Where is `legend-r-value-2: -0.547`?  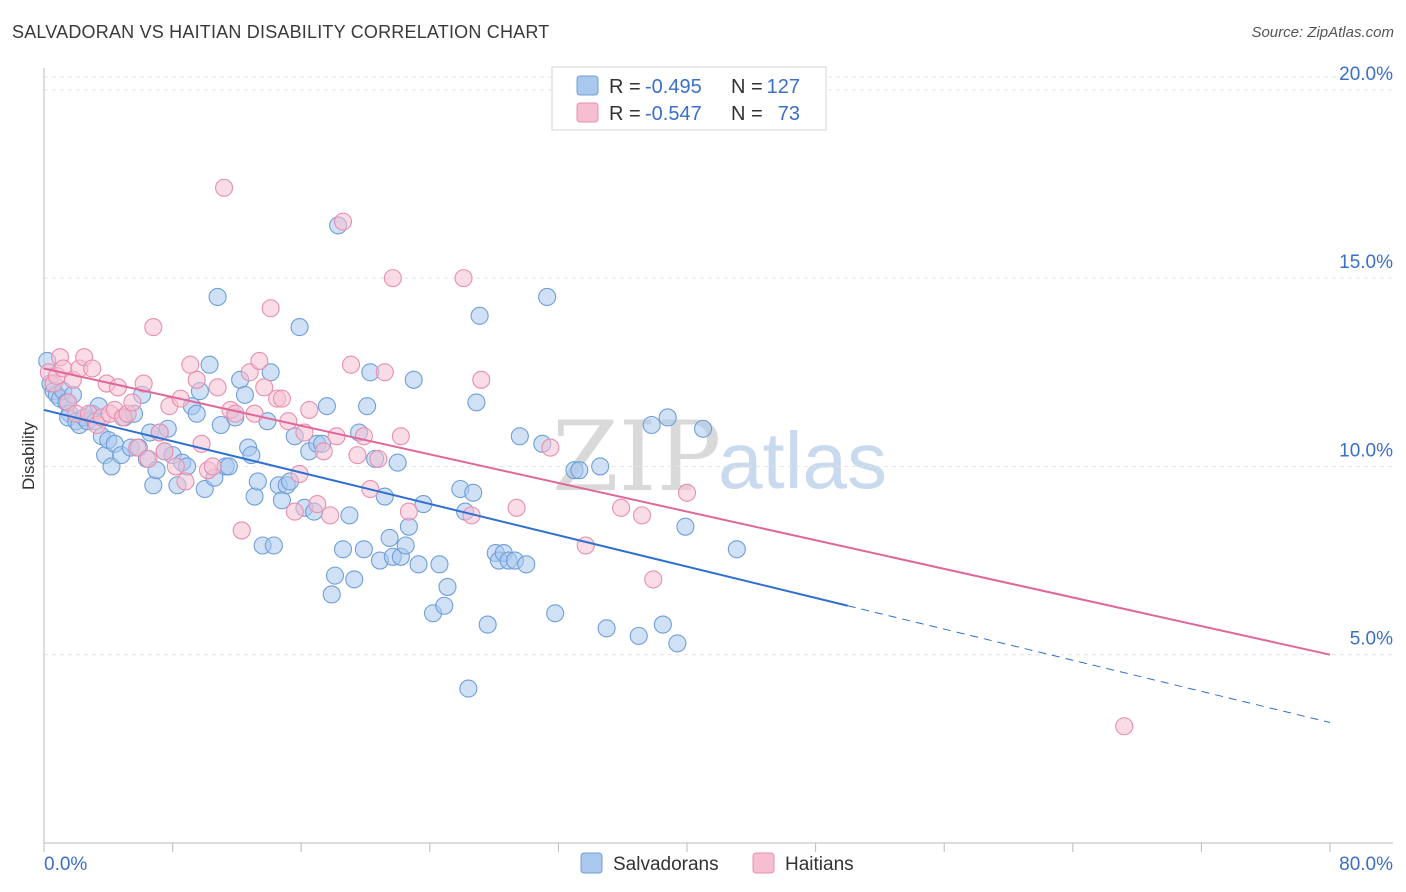 legend-r-value-2: -0.547 is located at coordinates (673, 114).